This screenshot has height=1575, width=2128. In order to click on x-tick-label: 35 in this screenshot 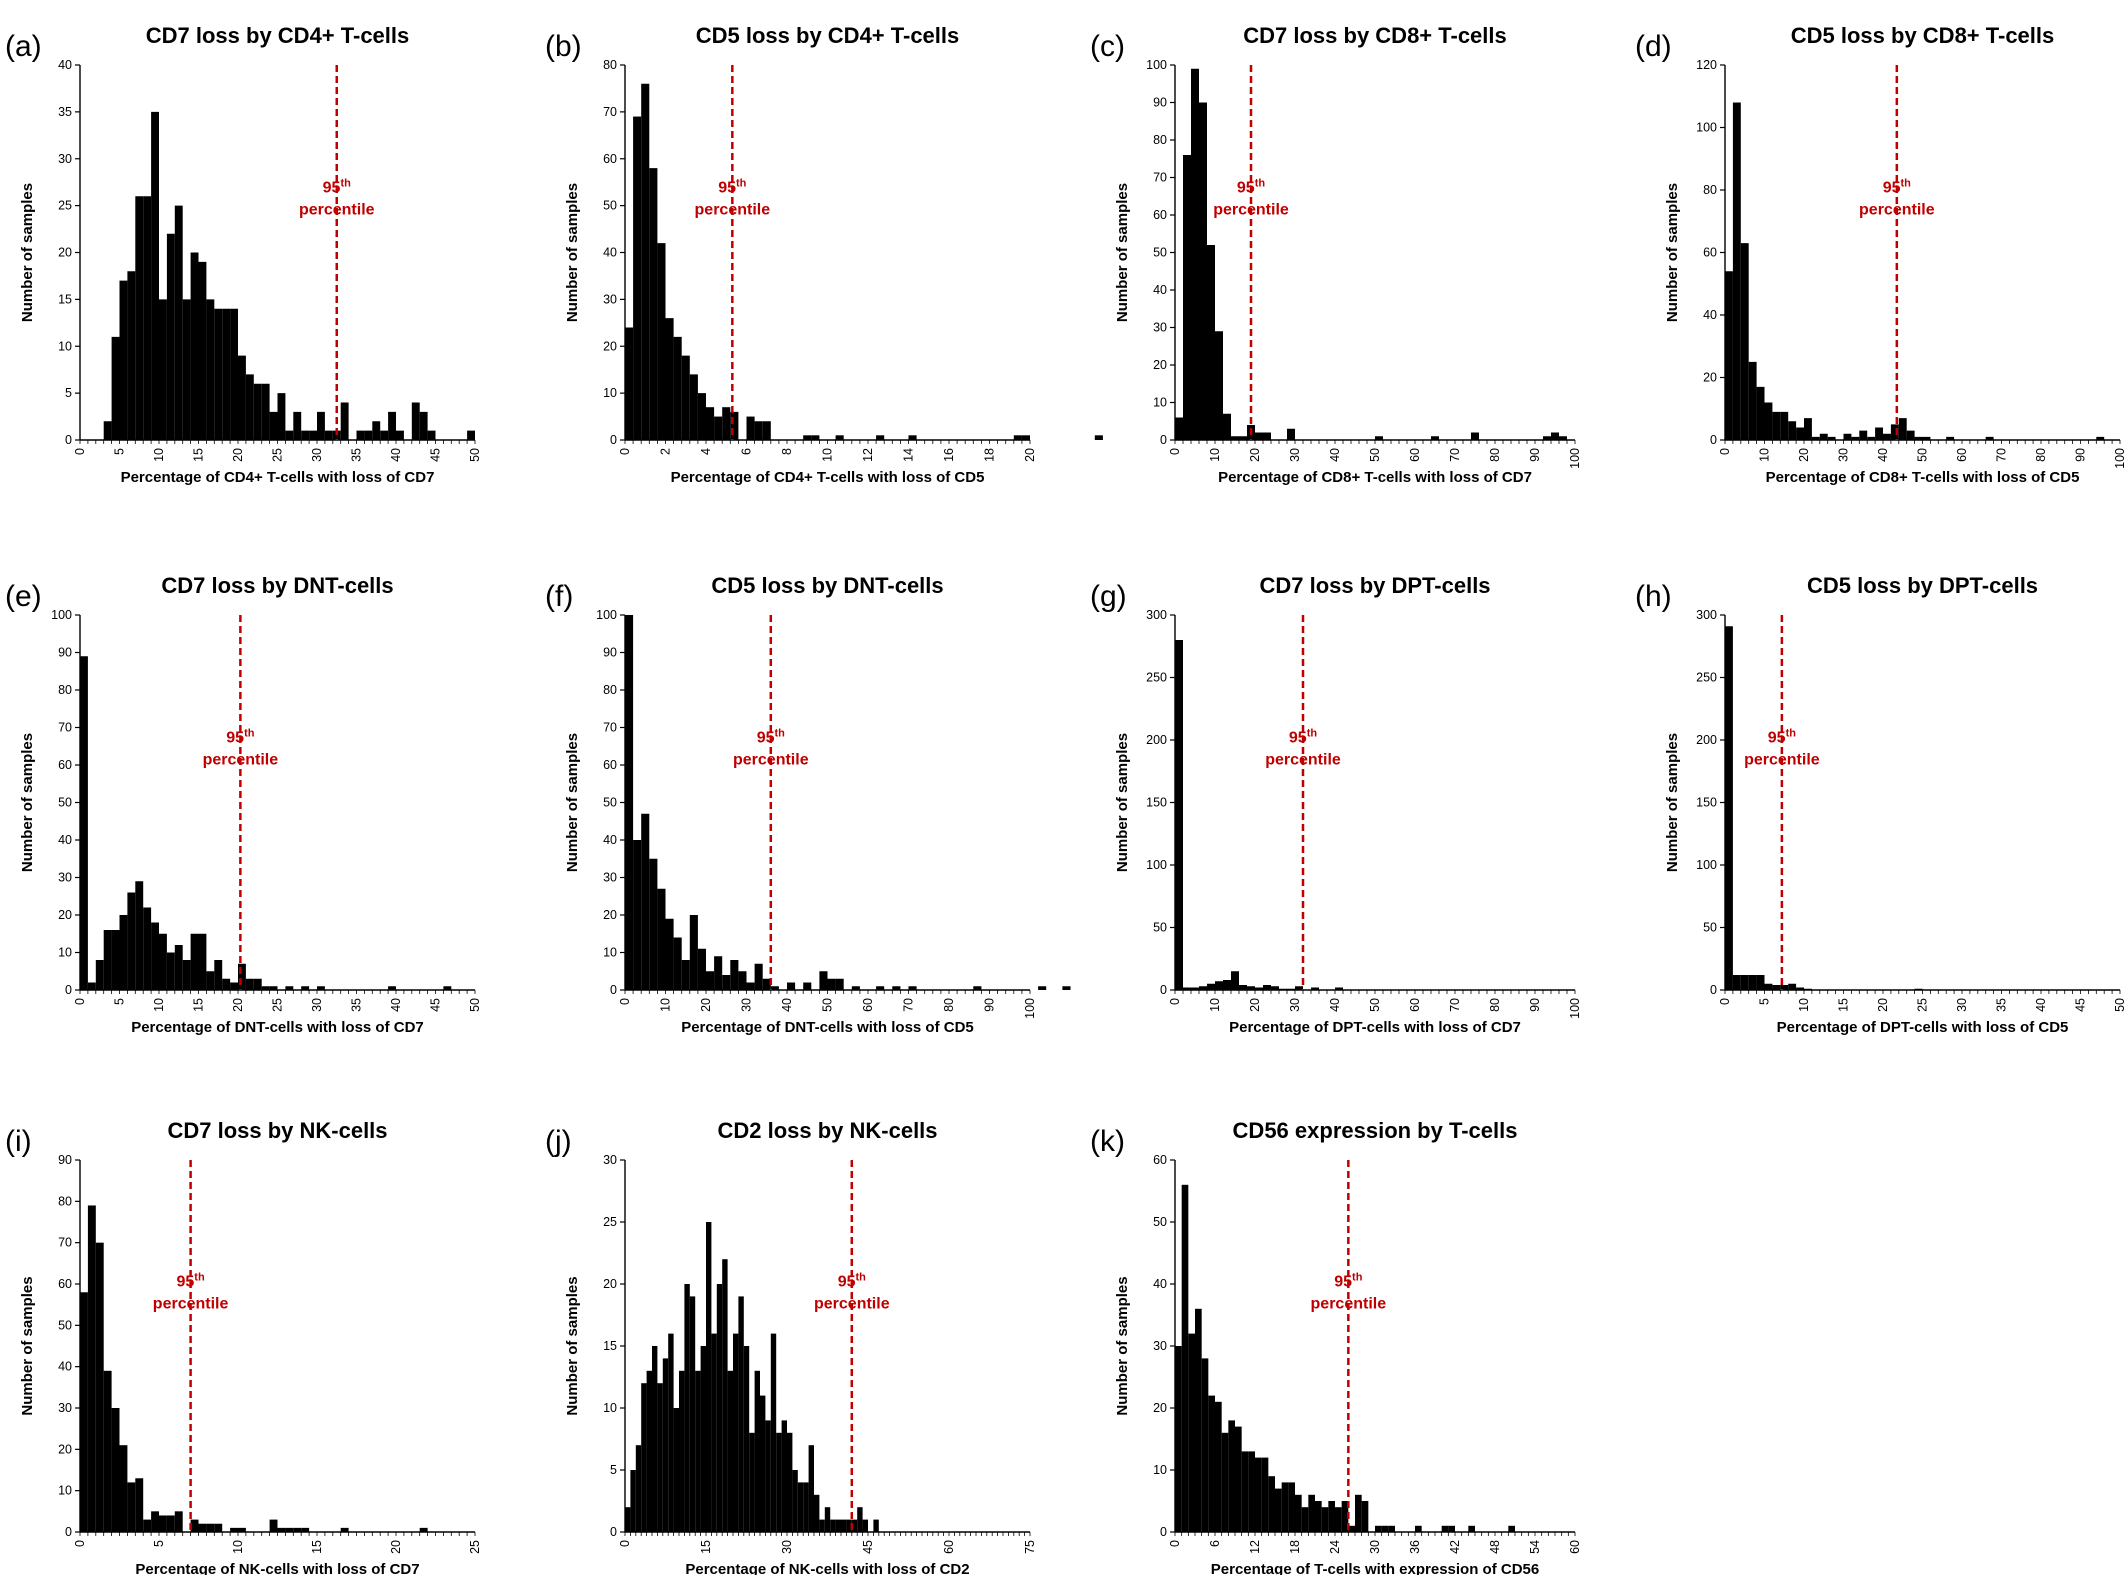, I will do `click(357, 455)`.